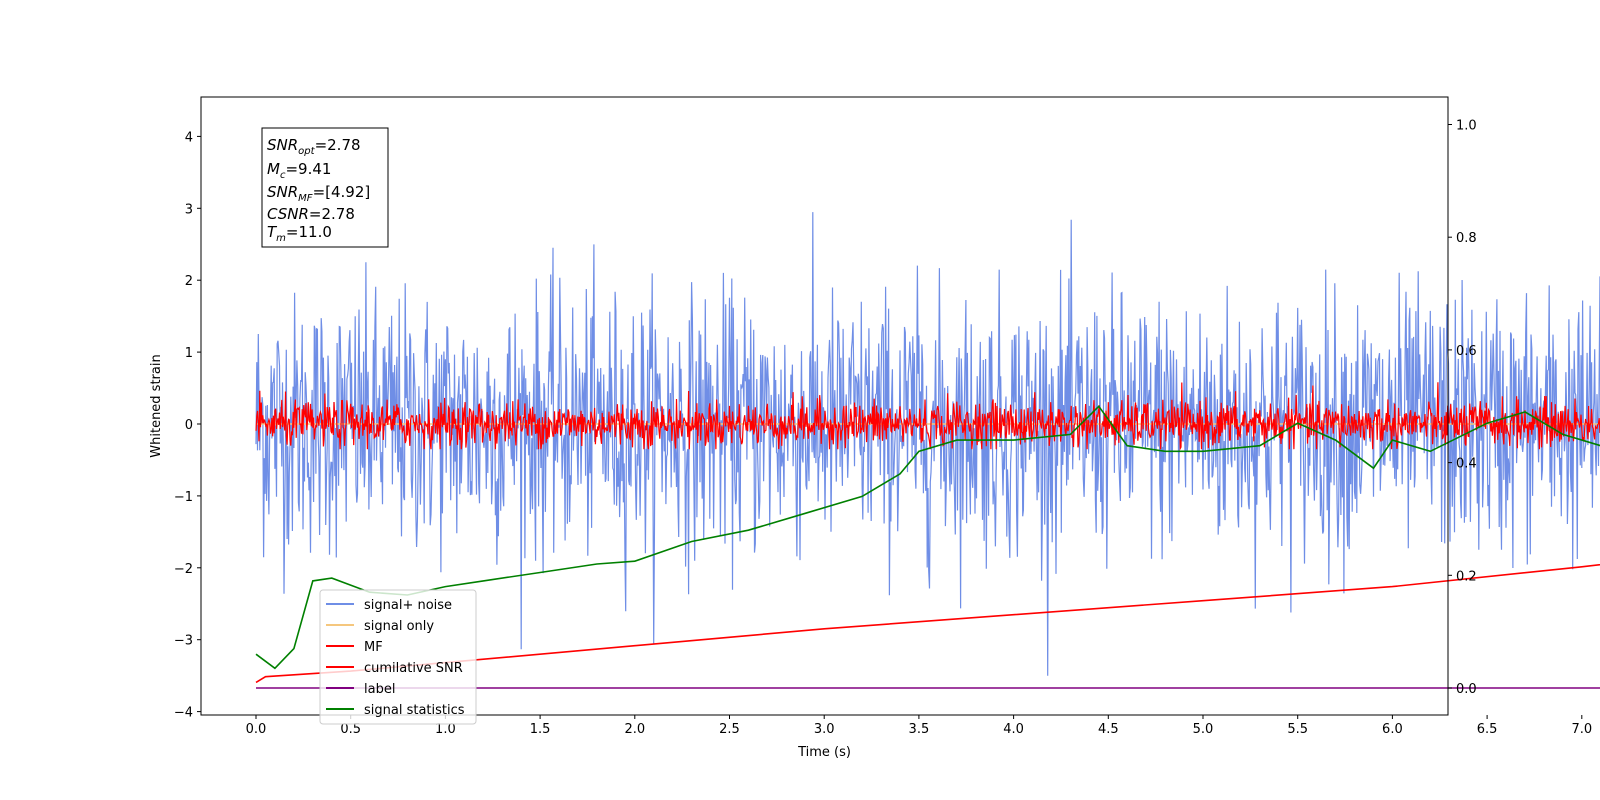  What do you see at coordinates (183, 569) in the screenshot?
I see `y-tick-label: −2` at bounding box center [183, 569].